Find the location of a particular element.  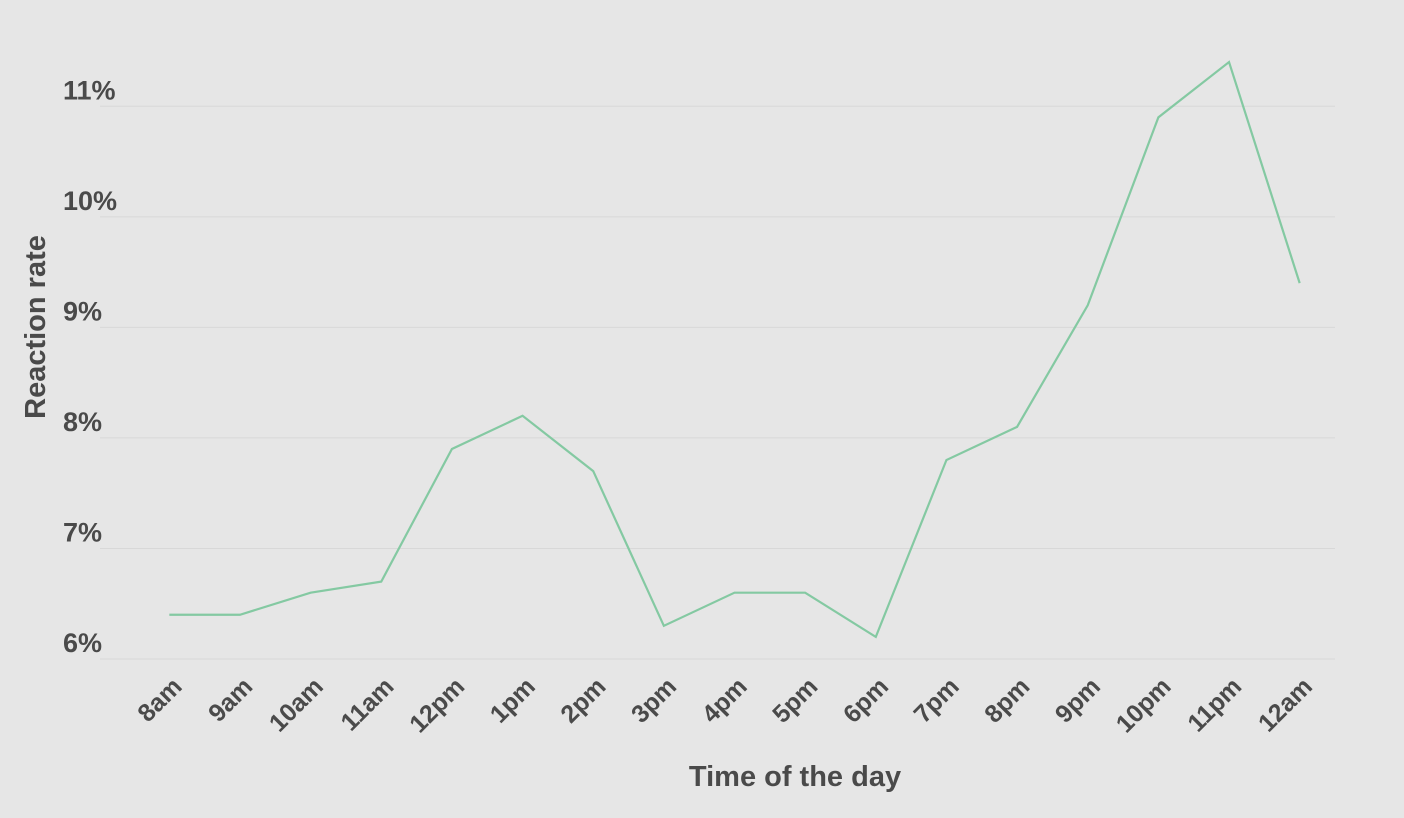

x-tick-label: 1pm is located at coordinates (513, 700).